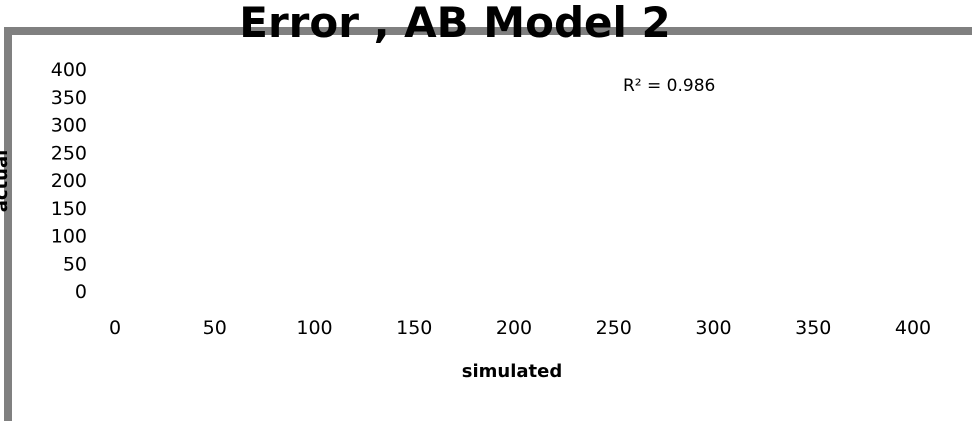  What do you see at coordinates (69, 153) in the screenshot?
I see `y-tick-label: 250` at bounding box center [69, 153].